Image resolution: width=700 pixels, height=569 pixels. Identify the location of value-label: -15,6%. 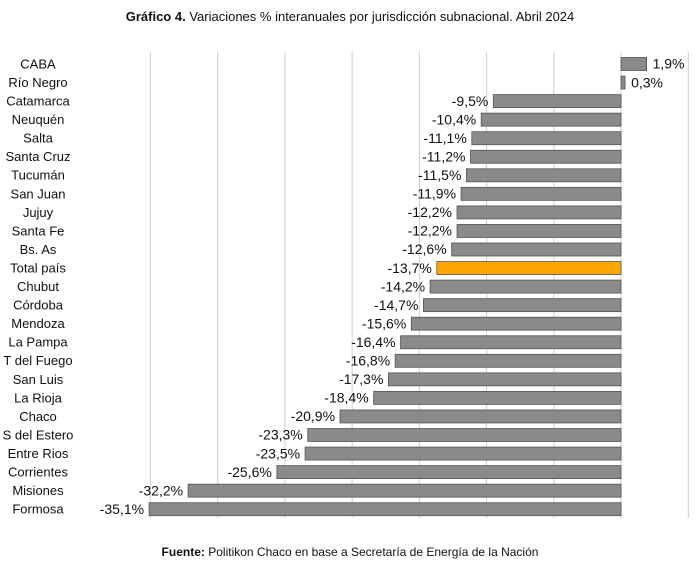
(384, 323).